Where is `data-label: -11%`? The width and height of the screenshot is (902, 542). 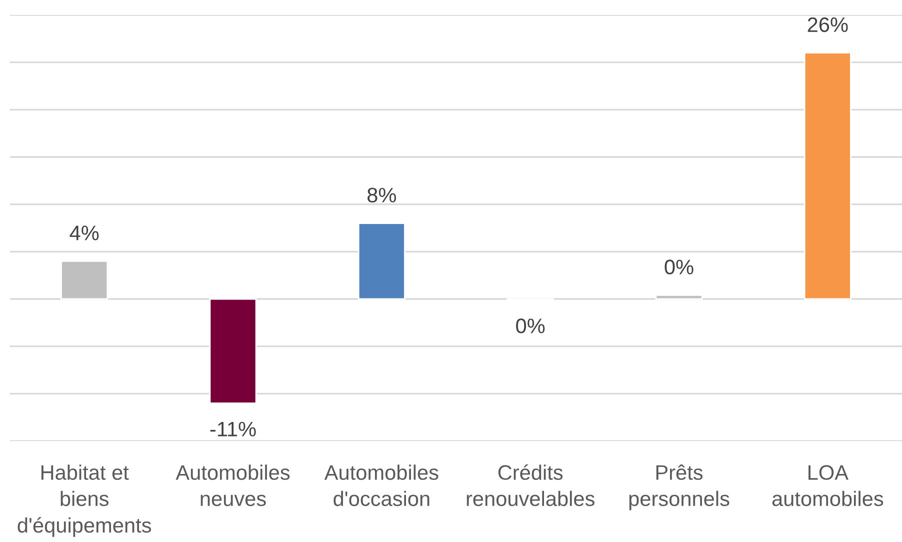
data-label: -11% is located at coordinates (233, 429).